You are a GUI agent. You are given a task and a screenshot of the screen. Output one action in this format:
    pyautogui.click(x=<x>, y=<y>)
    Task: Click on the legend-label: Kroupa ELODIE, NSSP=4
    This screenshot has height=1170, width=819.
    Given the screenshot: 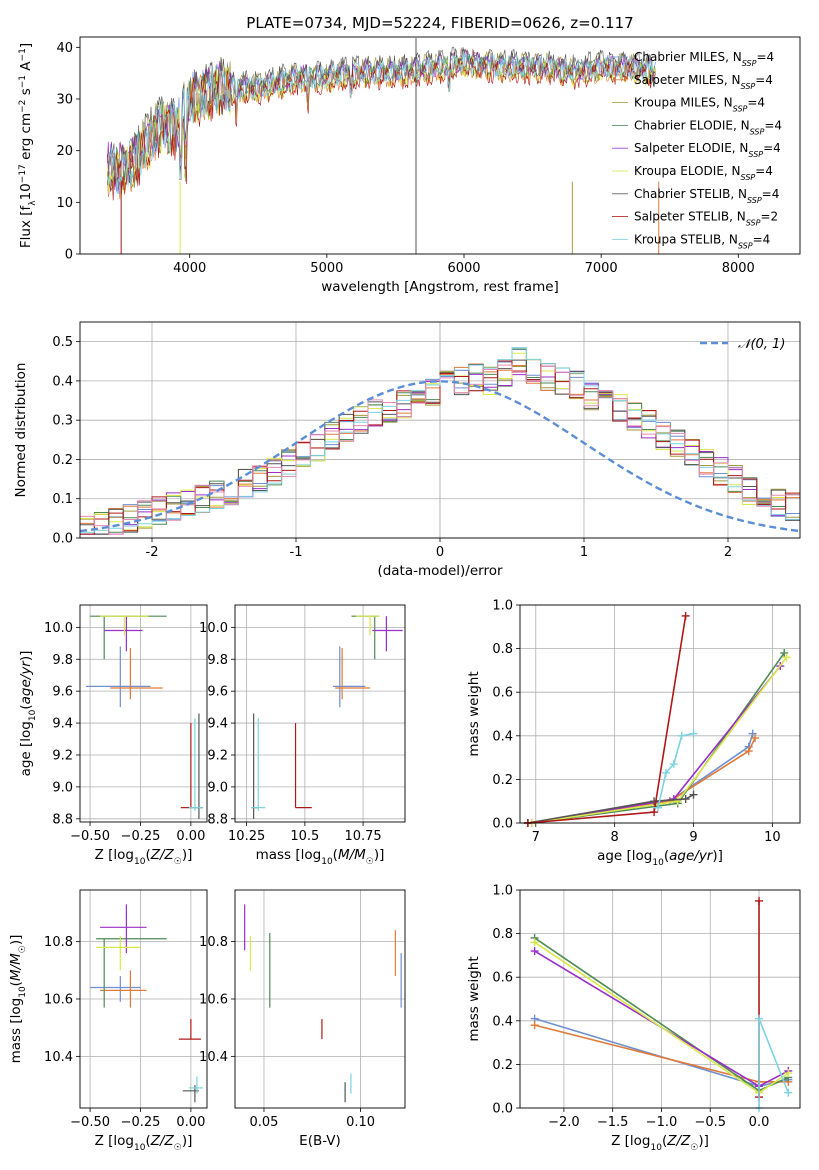 What is the action you would take?
    pyautogui.click(x=703, y=173)
    